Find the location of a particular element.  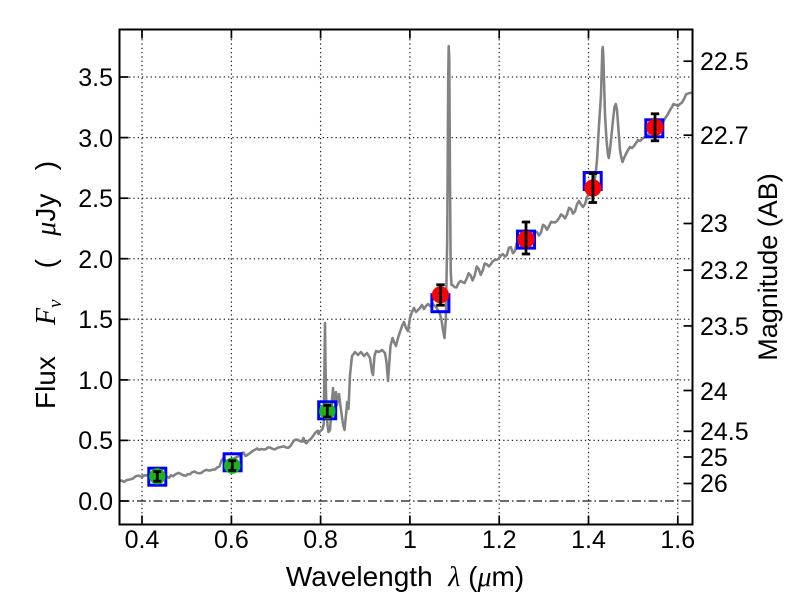

svg-text: 25 is located at coordinates (714, 458).